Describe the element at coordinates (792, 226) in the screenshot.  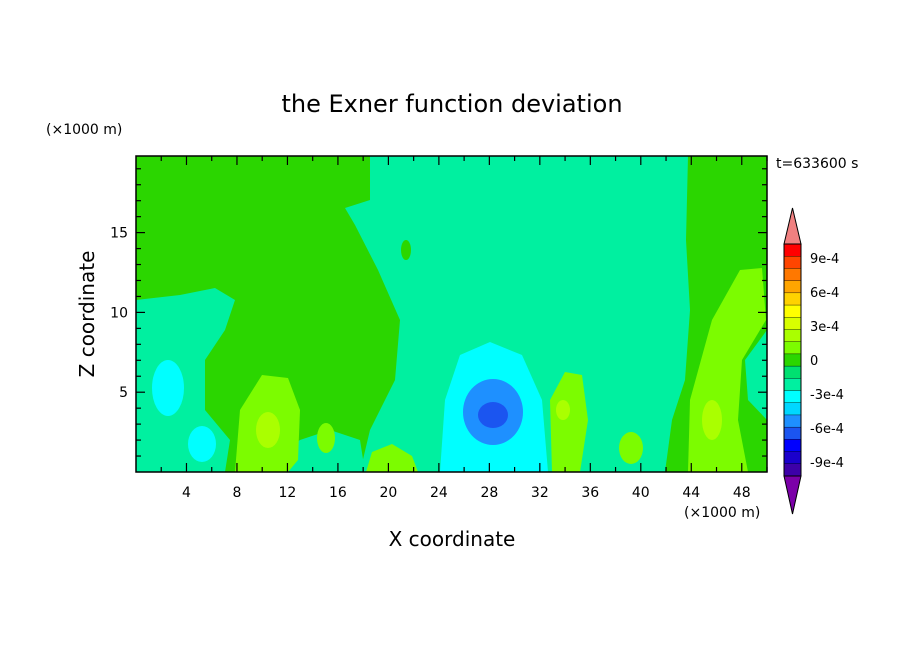
I see `colorbar-max-arrow` at that location.